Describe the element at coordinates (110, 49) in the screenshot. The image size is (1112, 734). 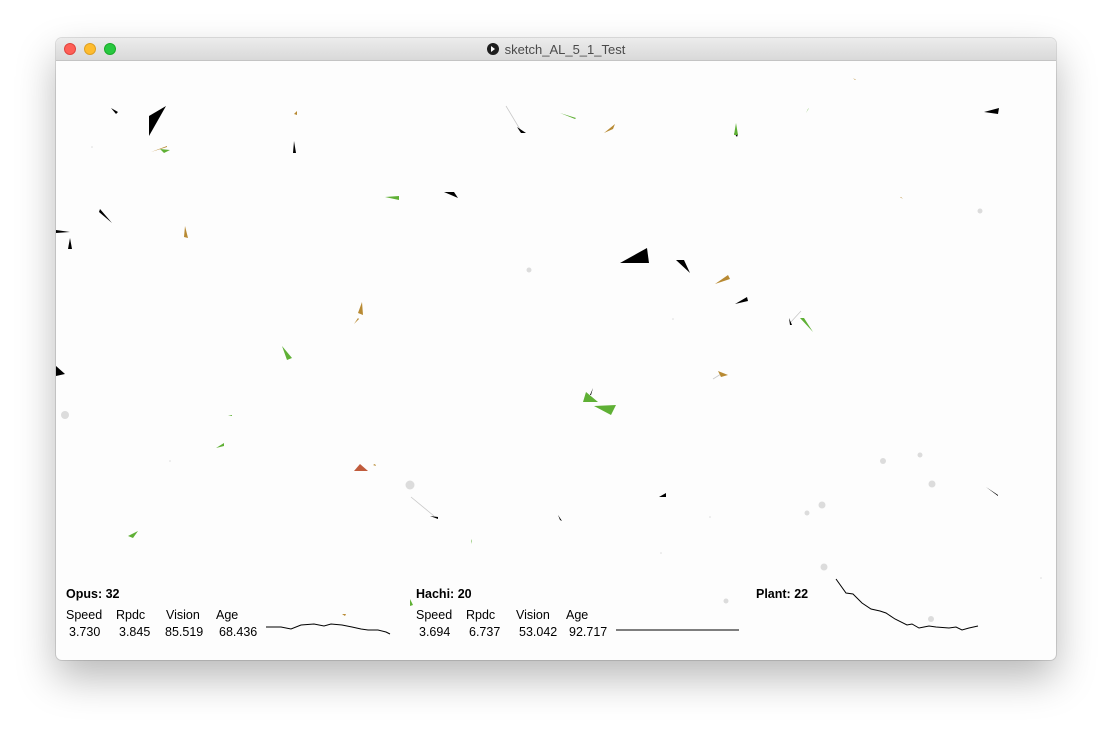
I see `zoom-window-button` at that location.